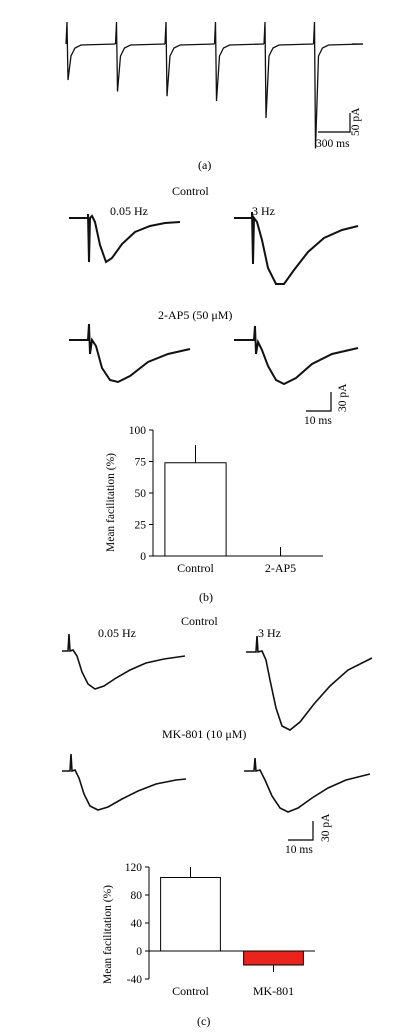 The width and height of the screenshot is (412, 1032). I want to click on panel-c-freq-low: 0.05 Hz, so click(117, 633).